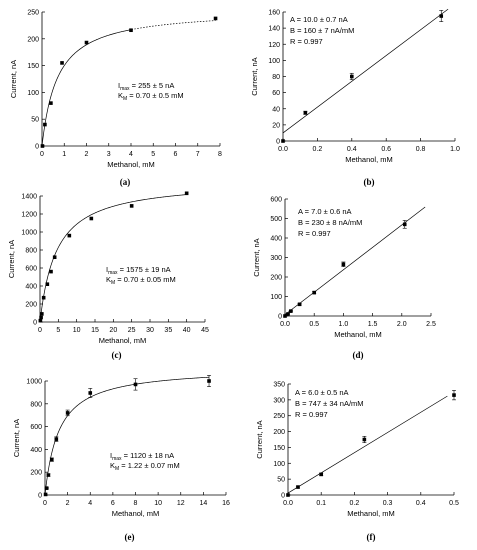  What do you see at coordinates (168, 330) in the screenshot?
I see `x-tick-label: 35` at bounding box center [168, 330].